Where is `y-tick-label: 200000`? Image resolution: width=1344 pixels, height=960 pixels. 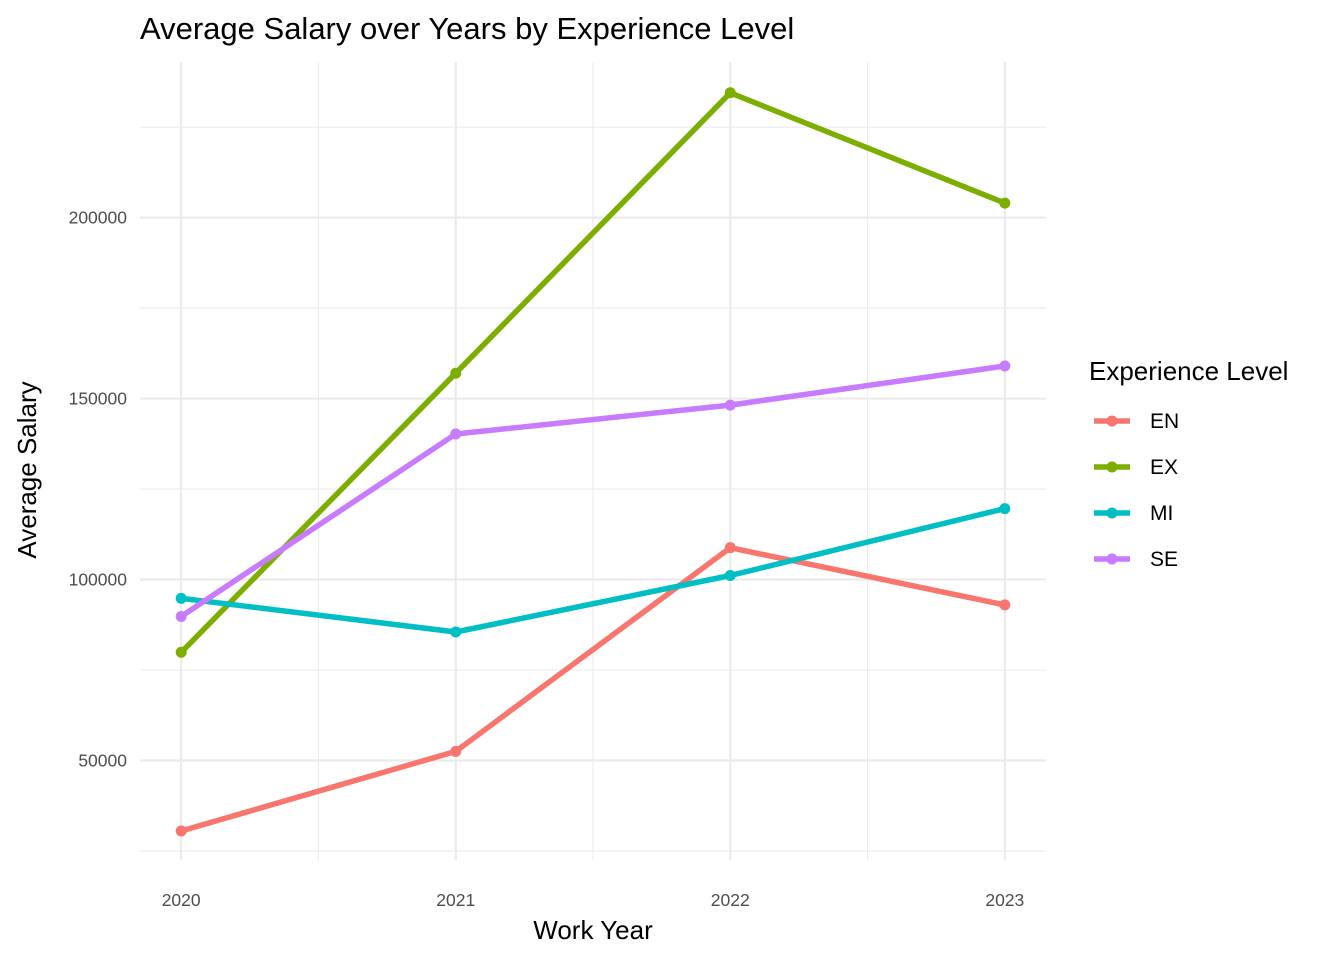
y-tick-label: 200000 is located at coordinates (98, 218).